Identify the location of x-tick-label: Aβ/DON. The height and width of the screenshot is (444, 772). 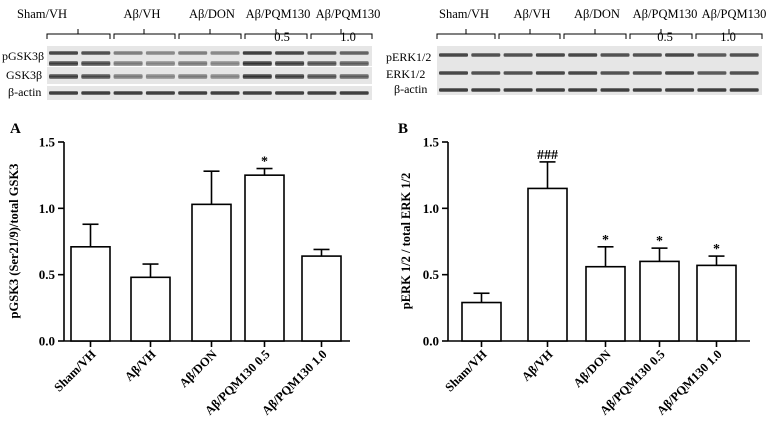
(592, 368).